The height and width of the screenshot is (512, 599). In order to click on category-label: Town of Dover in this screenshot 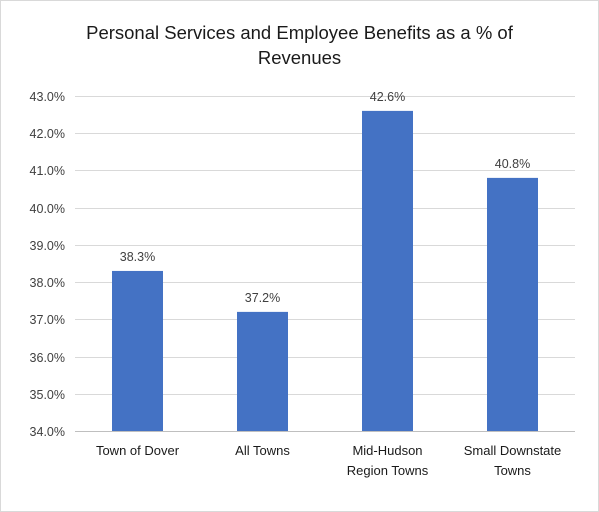, I will do `click(138, 450)`.